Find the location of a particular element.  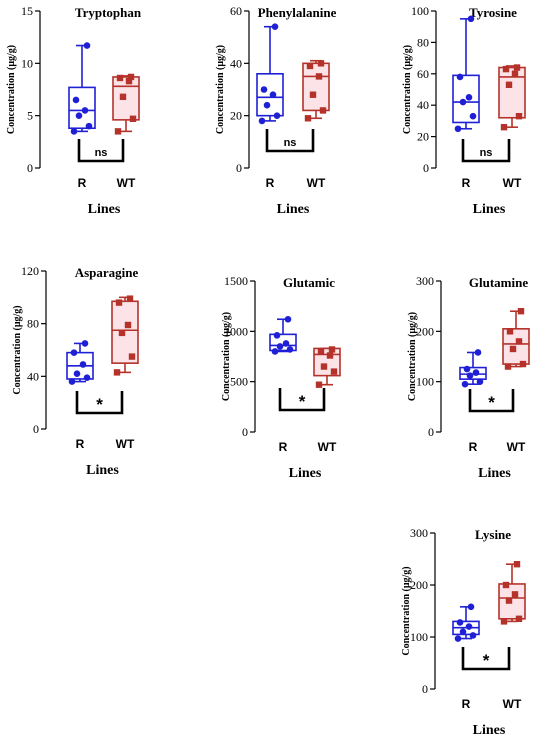

significance-label: ns is located at coordinates (290, 143).